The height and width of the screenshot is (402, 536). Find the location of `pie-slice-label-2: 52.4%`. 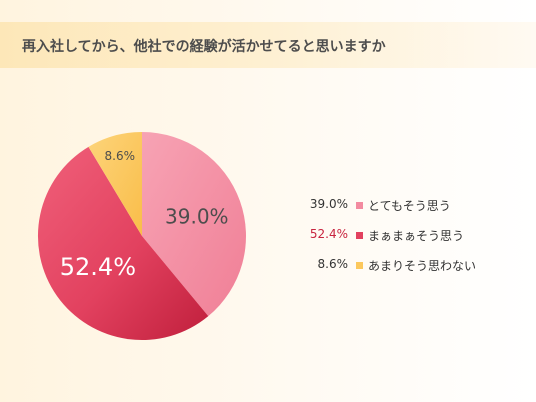

pie-slice-label-2: 52.4% is located at coordinates (98, 267).